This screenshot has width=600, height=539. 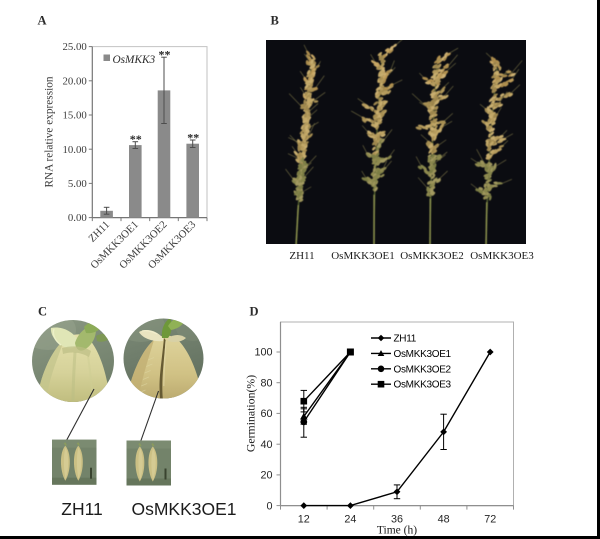 I want to click on svg-text: Germination(%), so click(x=251, y=413).